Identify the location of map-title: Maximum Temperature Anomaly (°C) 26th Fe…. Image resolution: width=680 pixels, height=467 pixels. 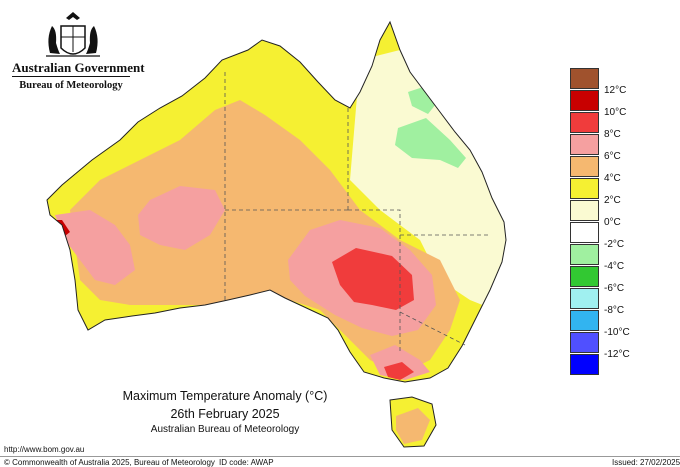
(225, 412).